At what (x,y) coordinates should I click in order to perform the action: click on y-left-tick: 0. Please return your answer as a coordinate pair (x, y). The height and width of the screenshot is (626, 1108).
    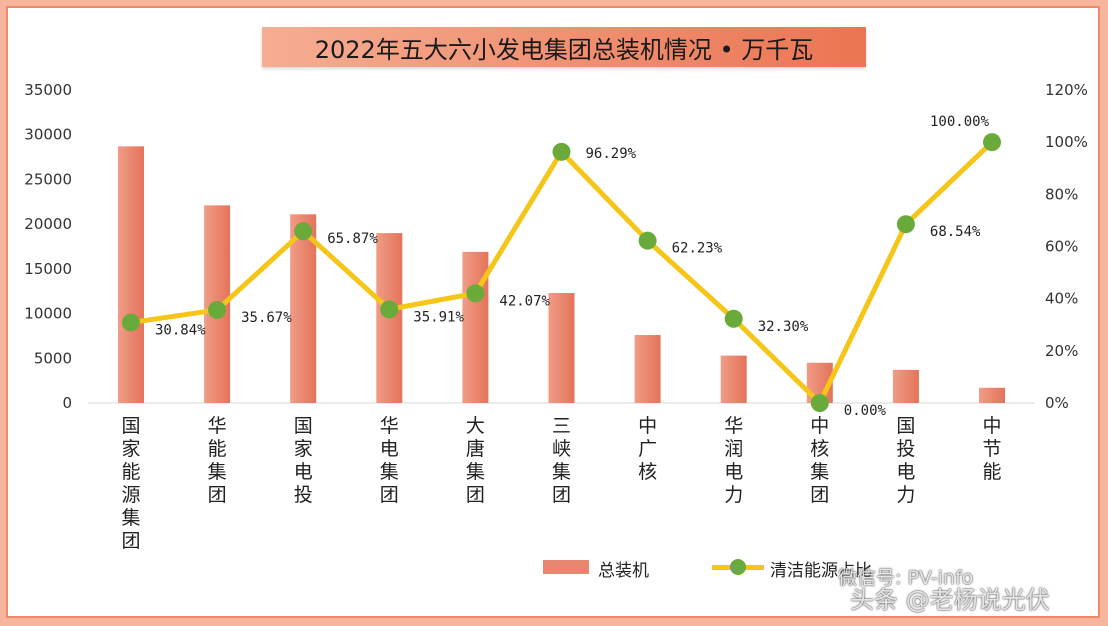
    Looking at the image, I should click on (67, 403).